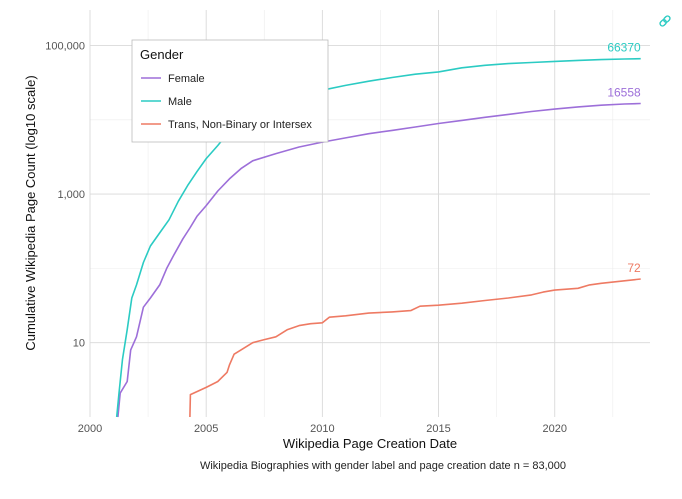 The image size is (682, 499). Describe the element at coordinates (665, 21) in the screenshot. I see `link-icon` at that location.